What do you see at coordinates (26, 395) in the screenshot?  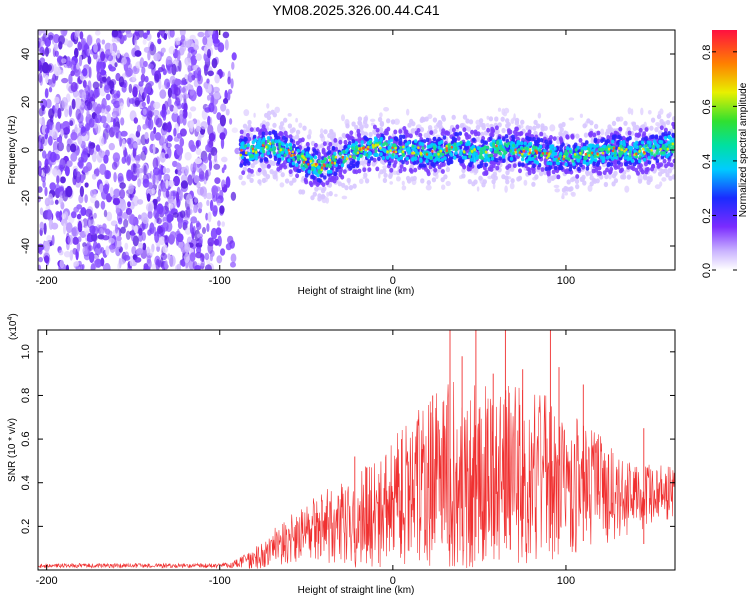 I see `snr-y-tick-label: 0.8` at bounding box center [26, 395].